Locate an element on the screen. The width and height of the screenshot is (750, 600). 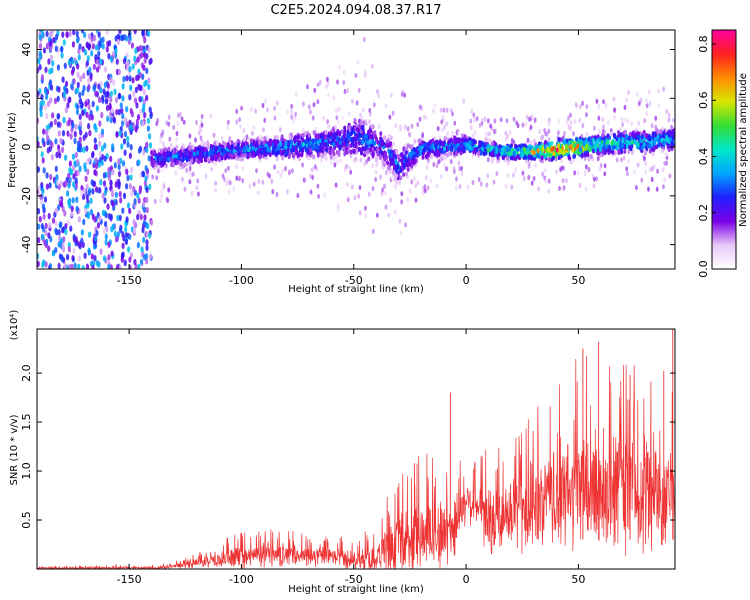
spectrogram-y-tick-label: 40 is located at coordinates (26, 50).